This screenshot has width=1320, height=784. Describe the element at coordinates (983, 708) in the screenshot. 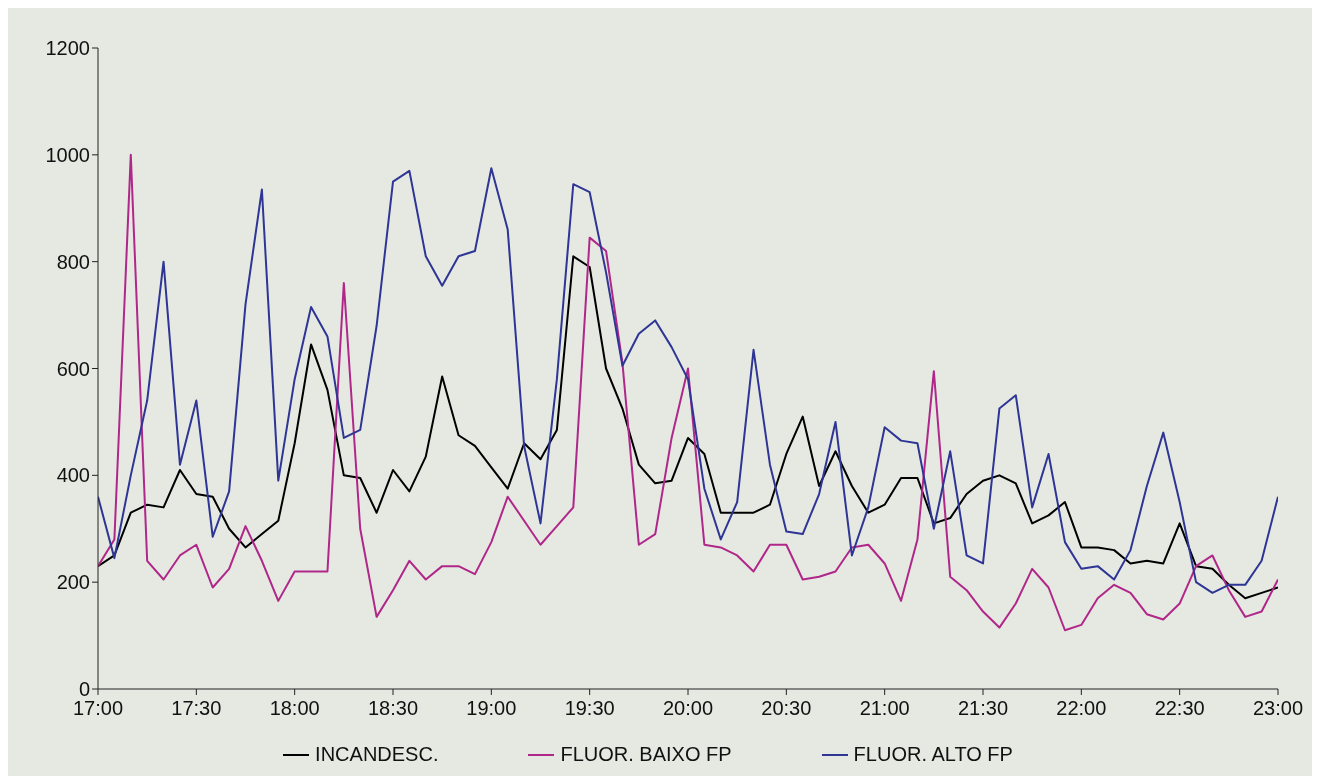

I see `x-tick-label: 21:30` at that location.